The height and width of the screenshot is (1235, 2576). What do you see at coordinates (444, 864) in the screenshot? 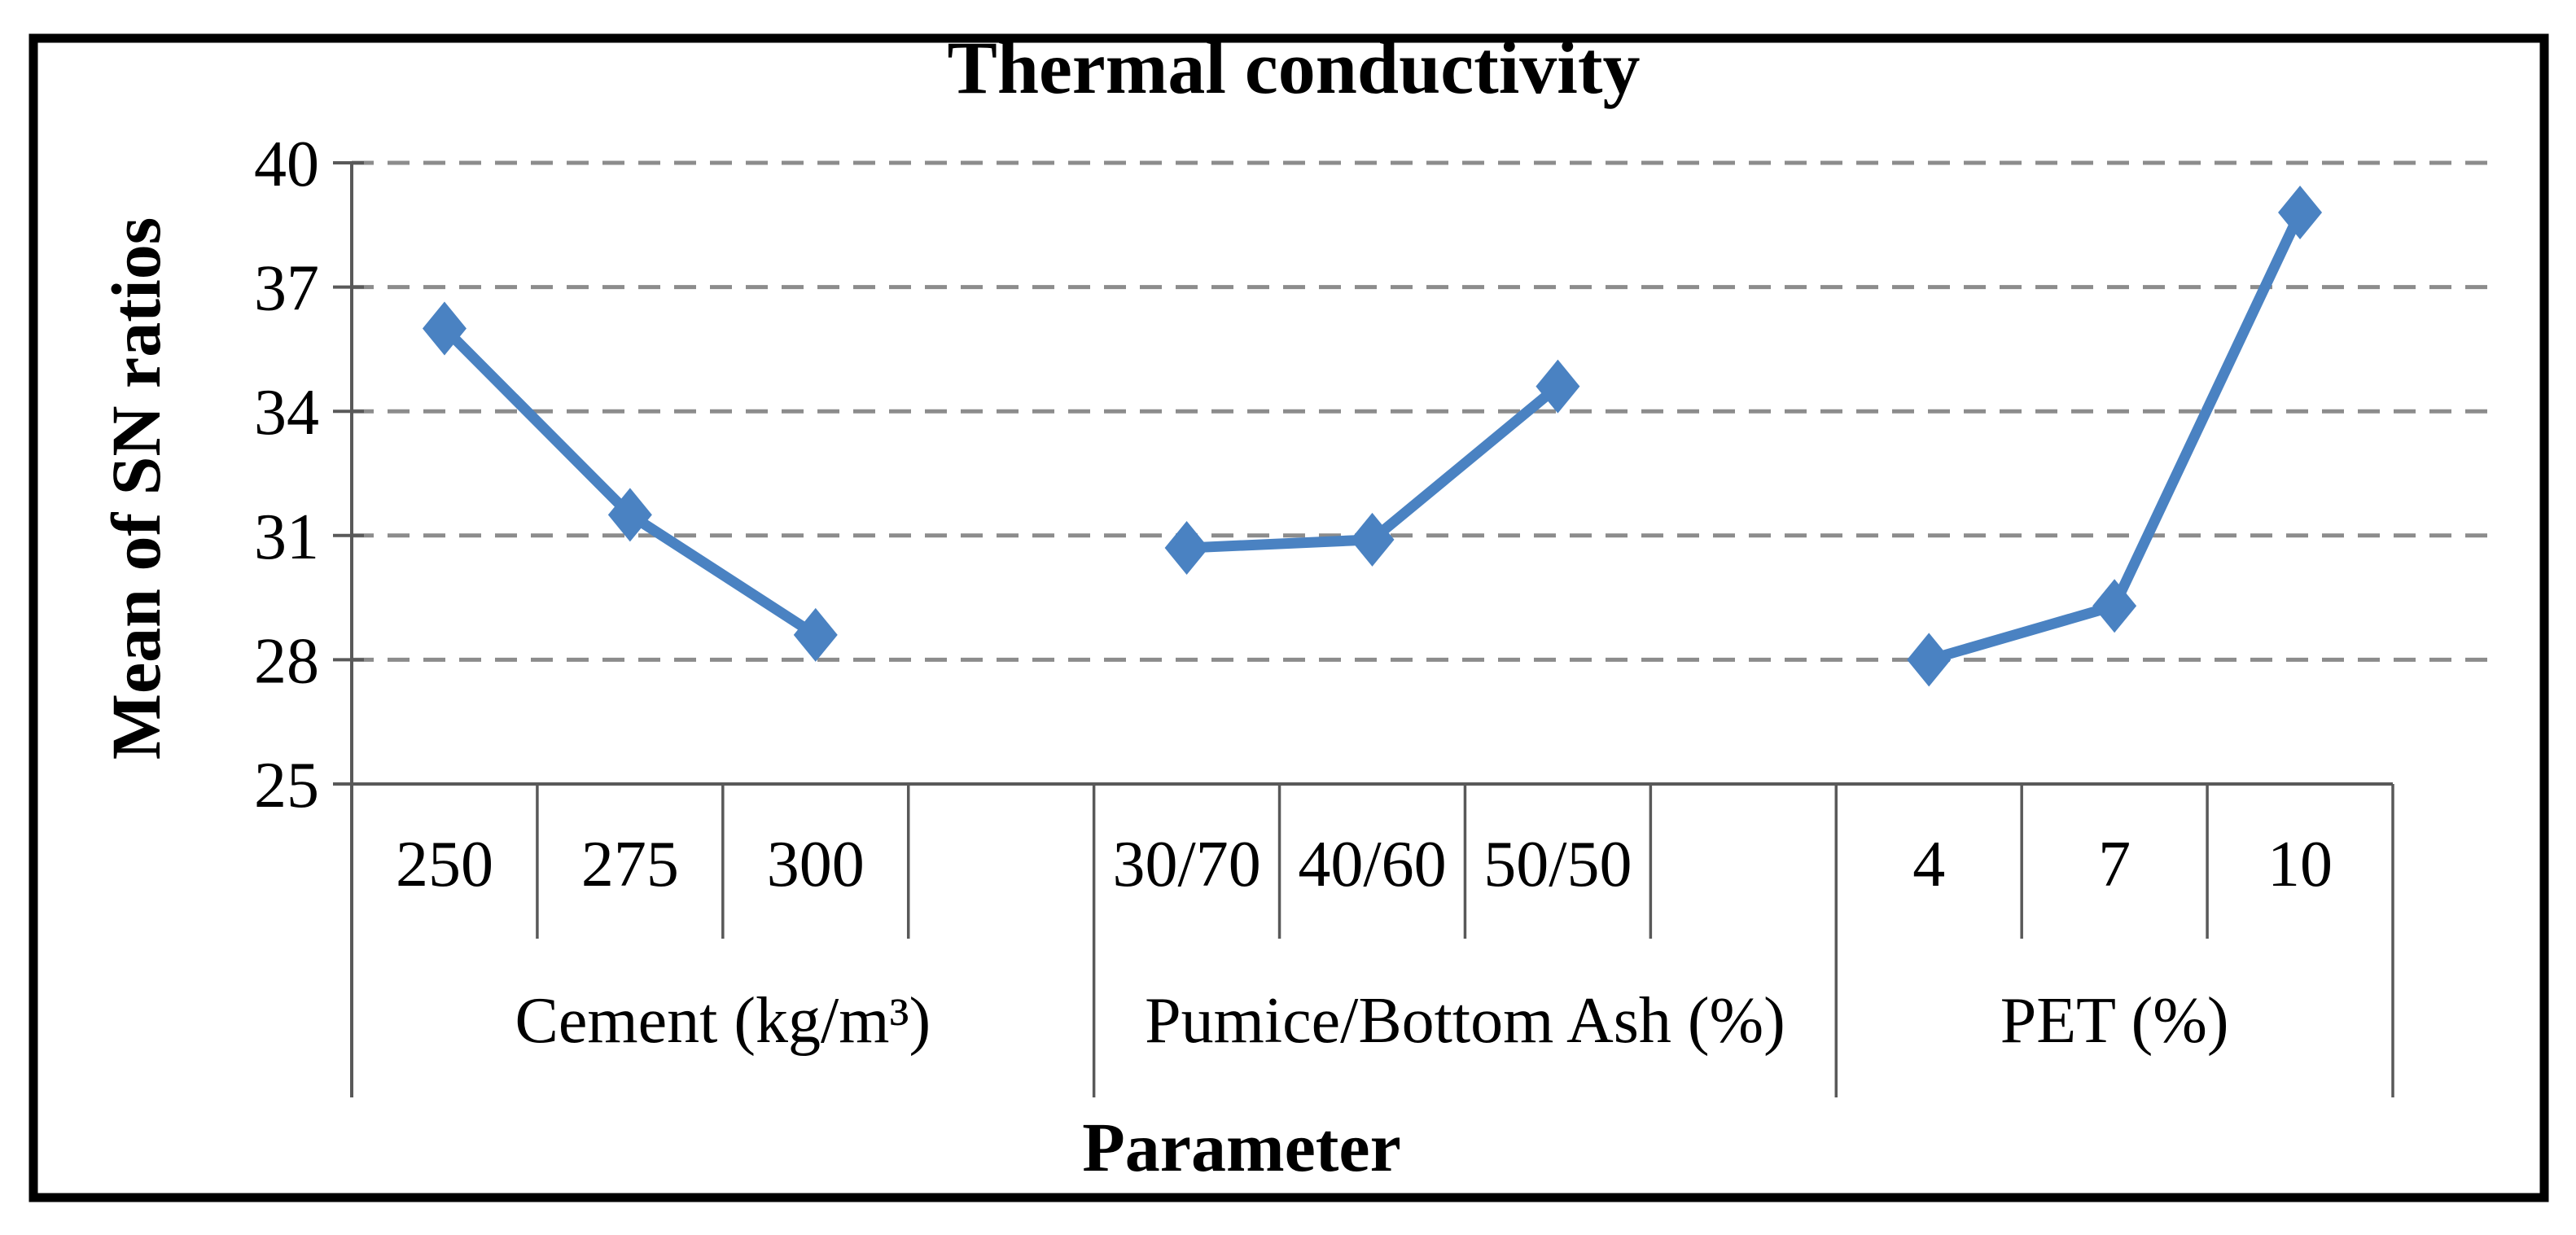
I see `x-level-label-250: 250` at bounding box center [444, 864].